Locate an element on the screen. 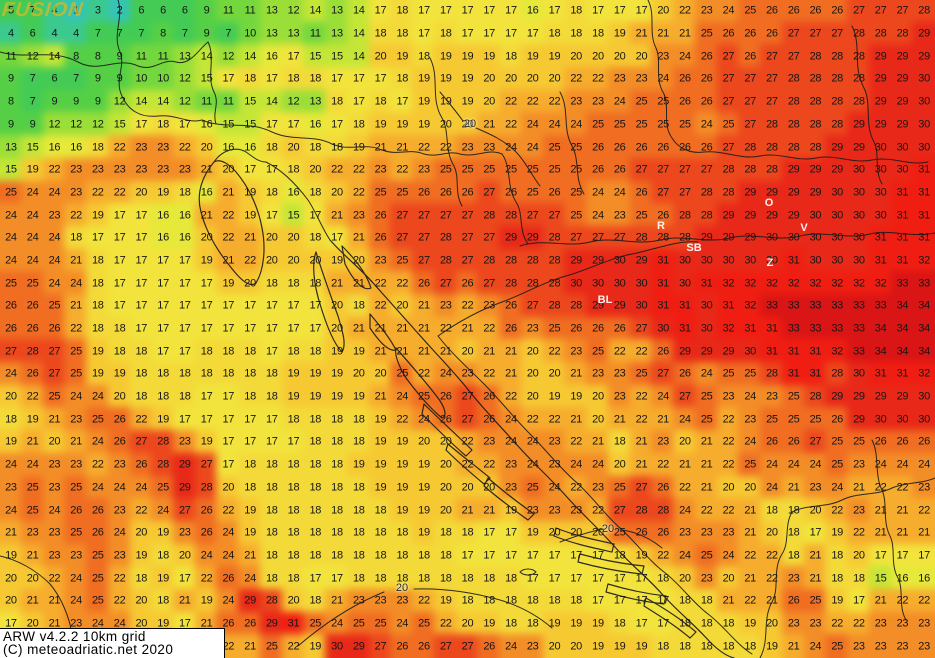 The width and height of the screenshot is (935, 658). temp-value: 9 is located at coordinates (54, 101).